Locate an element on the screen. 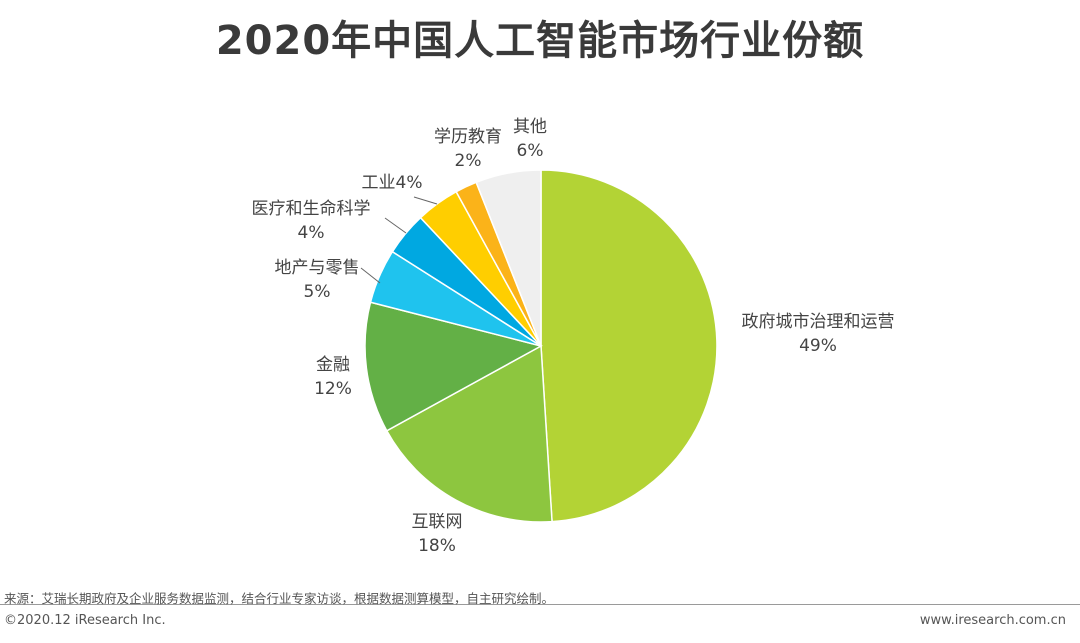 The height and width of the screenshot is (643, 1080). slice-label-name: 医疗和生命科学 is located at coordinates (311, 209).